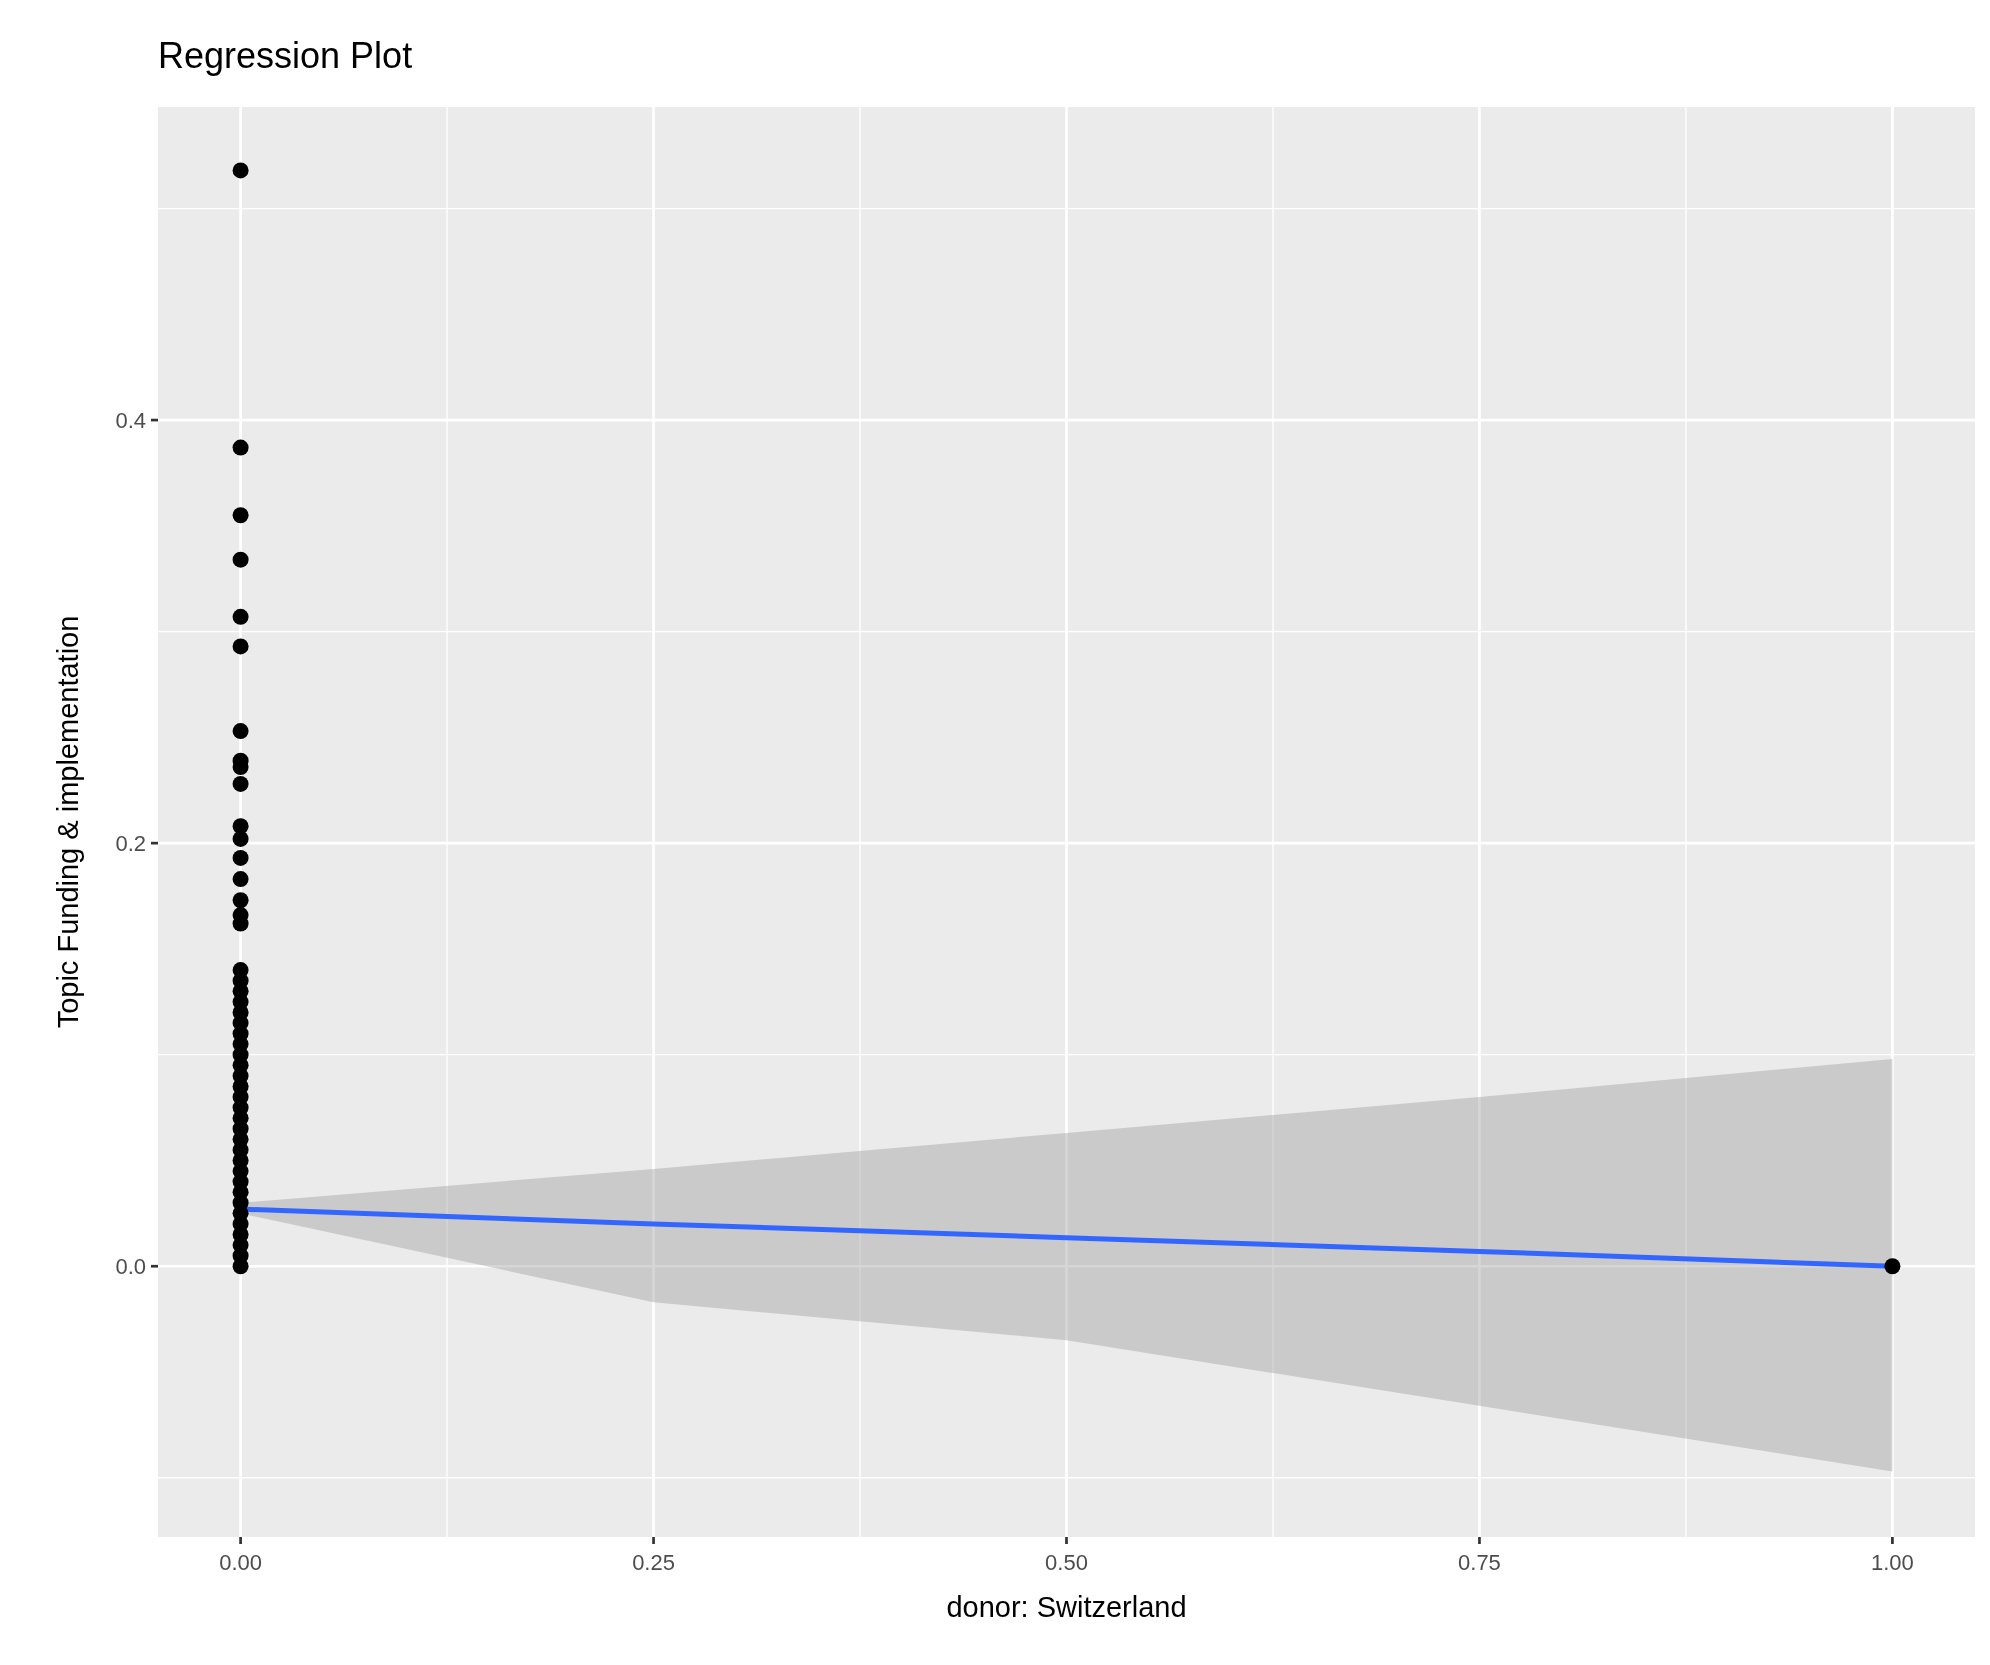 This screenshot has height=1665, width=1990. What do you see at coordinates (68, 822) in the screenshot?
I see `y-axis-title: Topic Funding & implementation` at bounding box center [68, 822].